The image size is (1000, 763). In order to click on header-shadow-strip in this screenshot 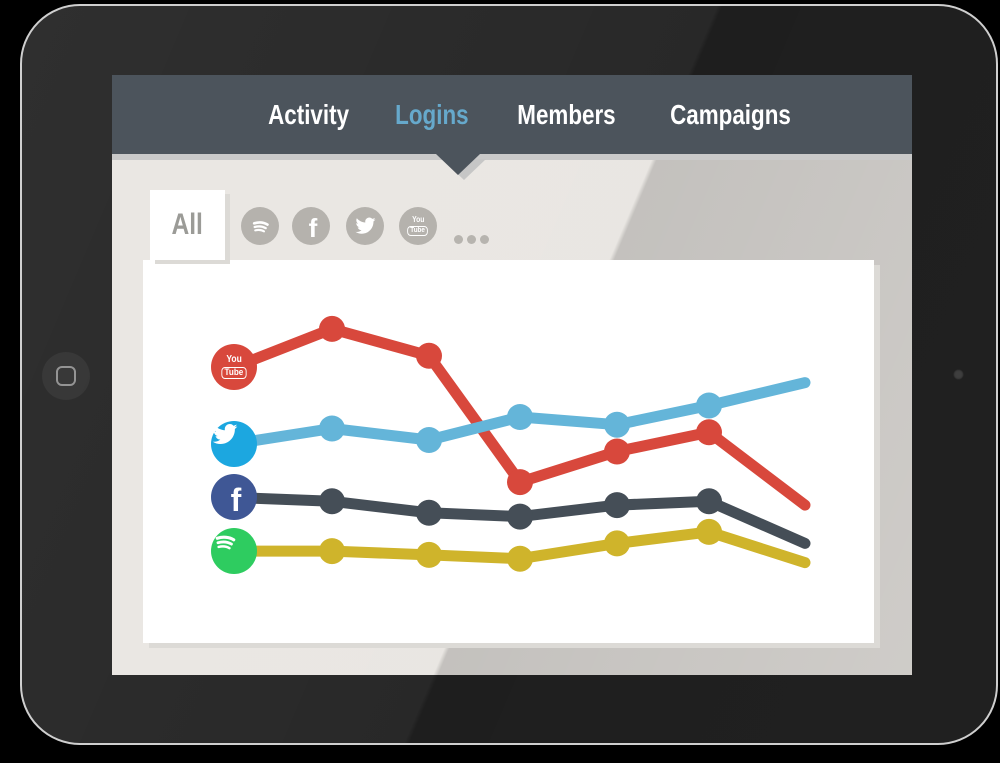, I will do `click(512, 157)`.